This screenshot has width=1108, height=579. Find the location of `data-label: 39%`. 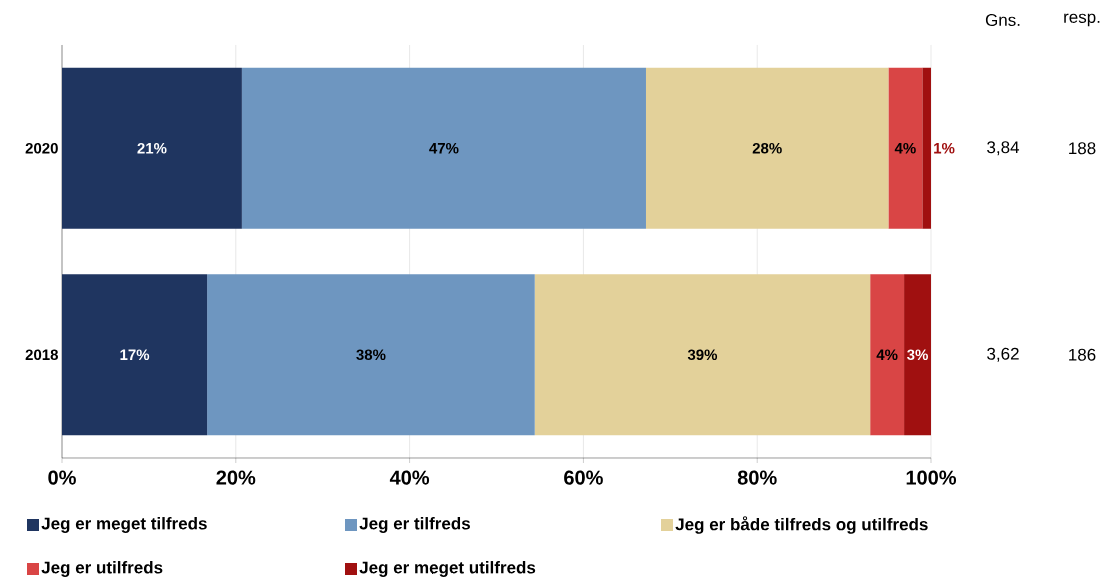

data-label: 39% is located at coordinates (702, 355).